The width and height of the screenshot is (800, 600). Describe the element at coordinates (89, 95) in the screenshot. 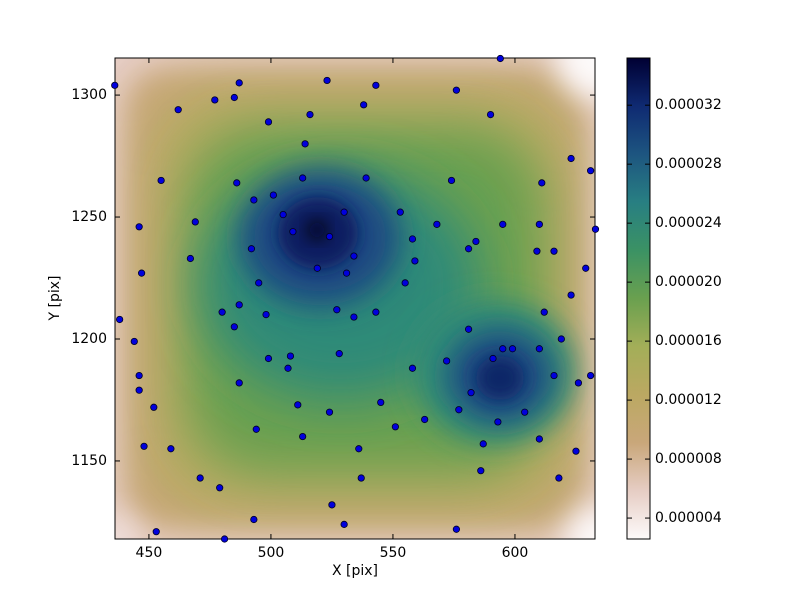

I see `y-tick-label: 1300` at that location.